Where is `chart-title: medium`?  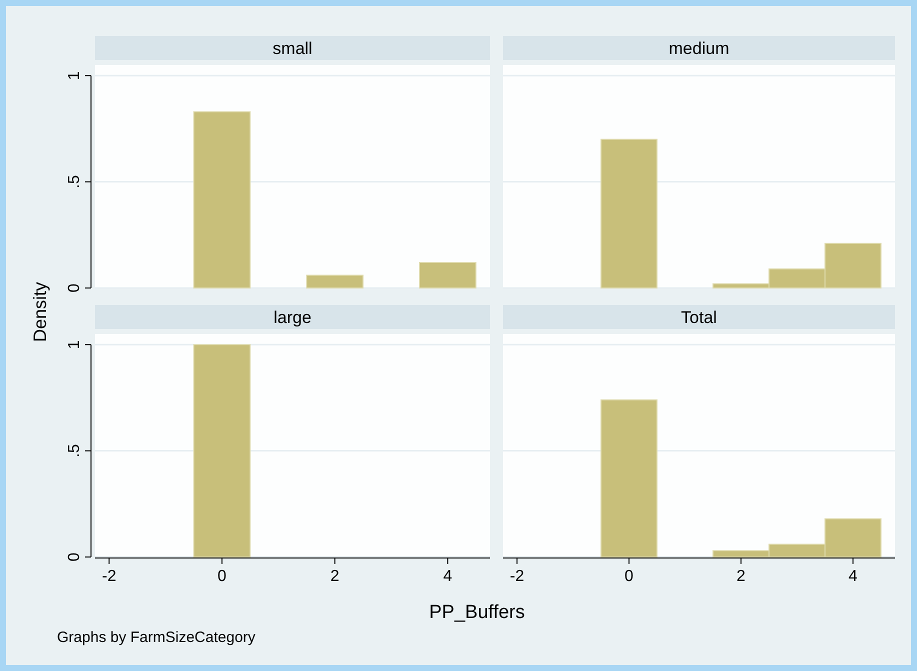 chart-title: medium is located at coordinates (699, 48).